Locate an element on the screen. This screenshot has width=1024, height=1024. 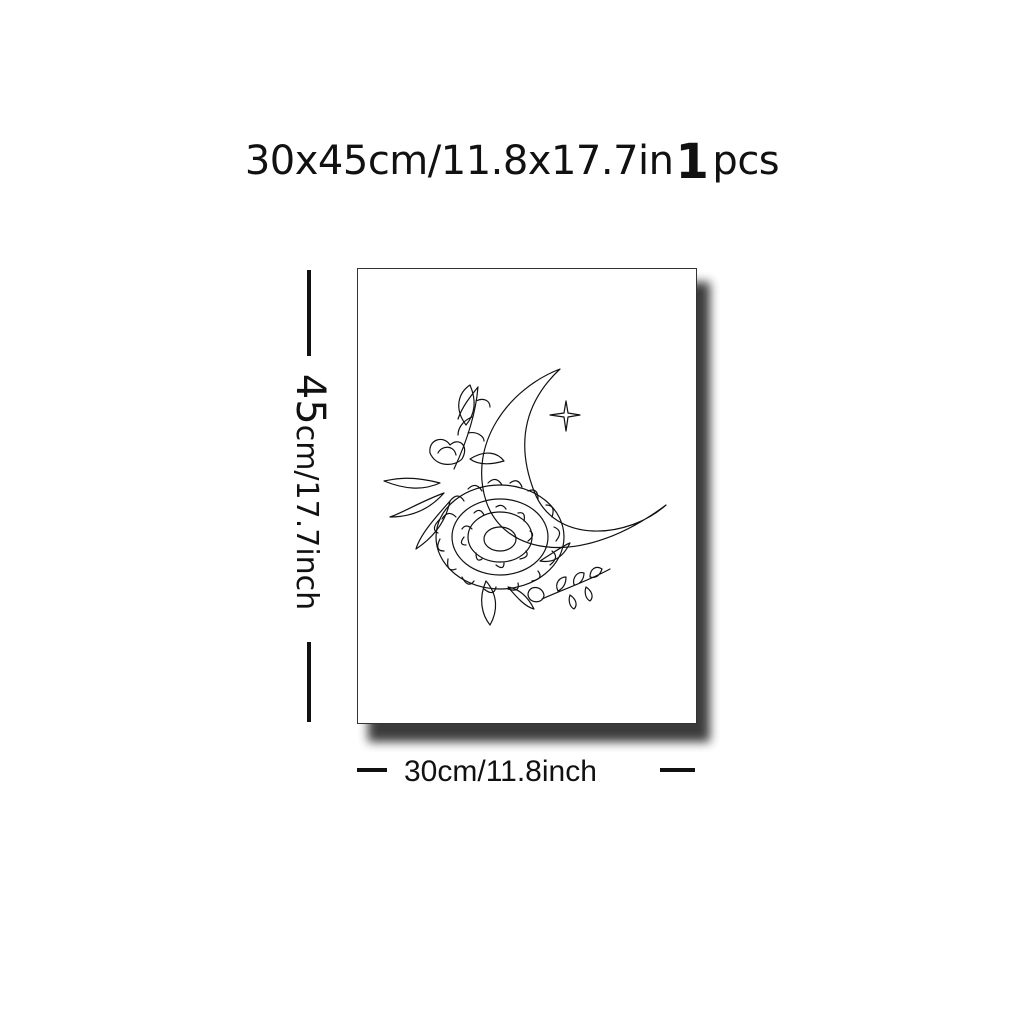
crescent-moon is located at coordinates (574, 458).